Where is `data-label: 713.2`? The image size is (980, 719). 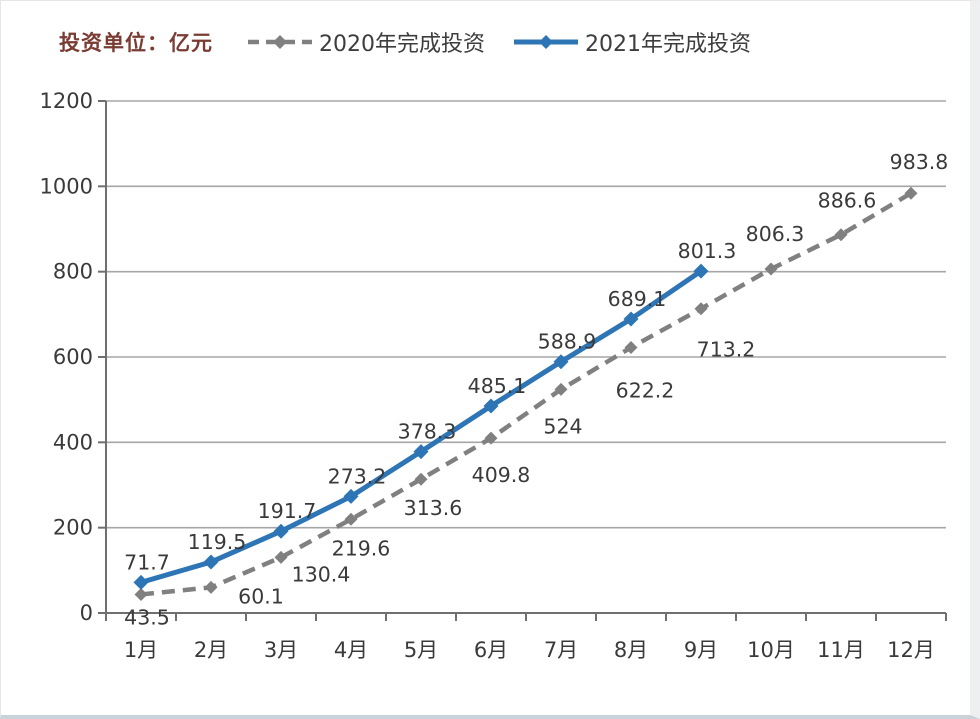 data-label: 713.2 is located at coordinates (726, 350).